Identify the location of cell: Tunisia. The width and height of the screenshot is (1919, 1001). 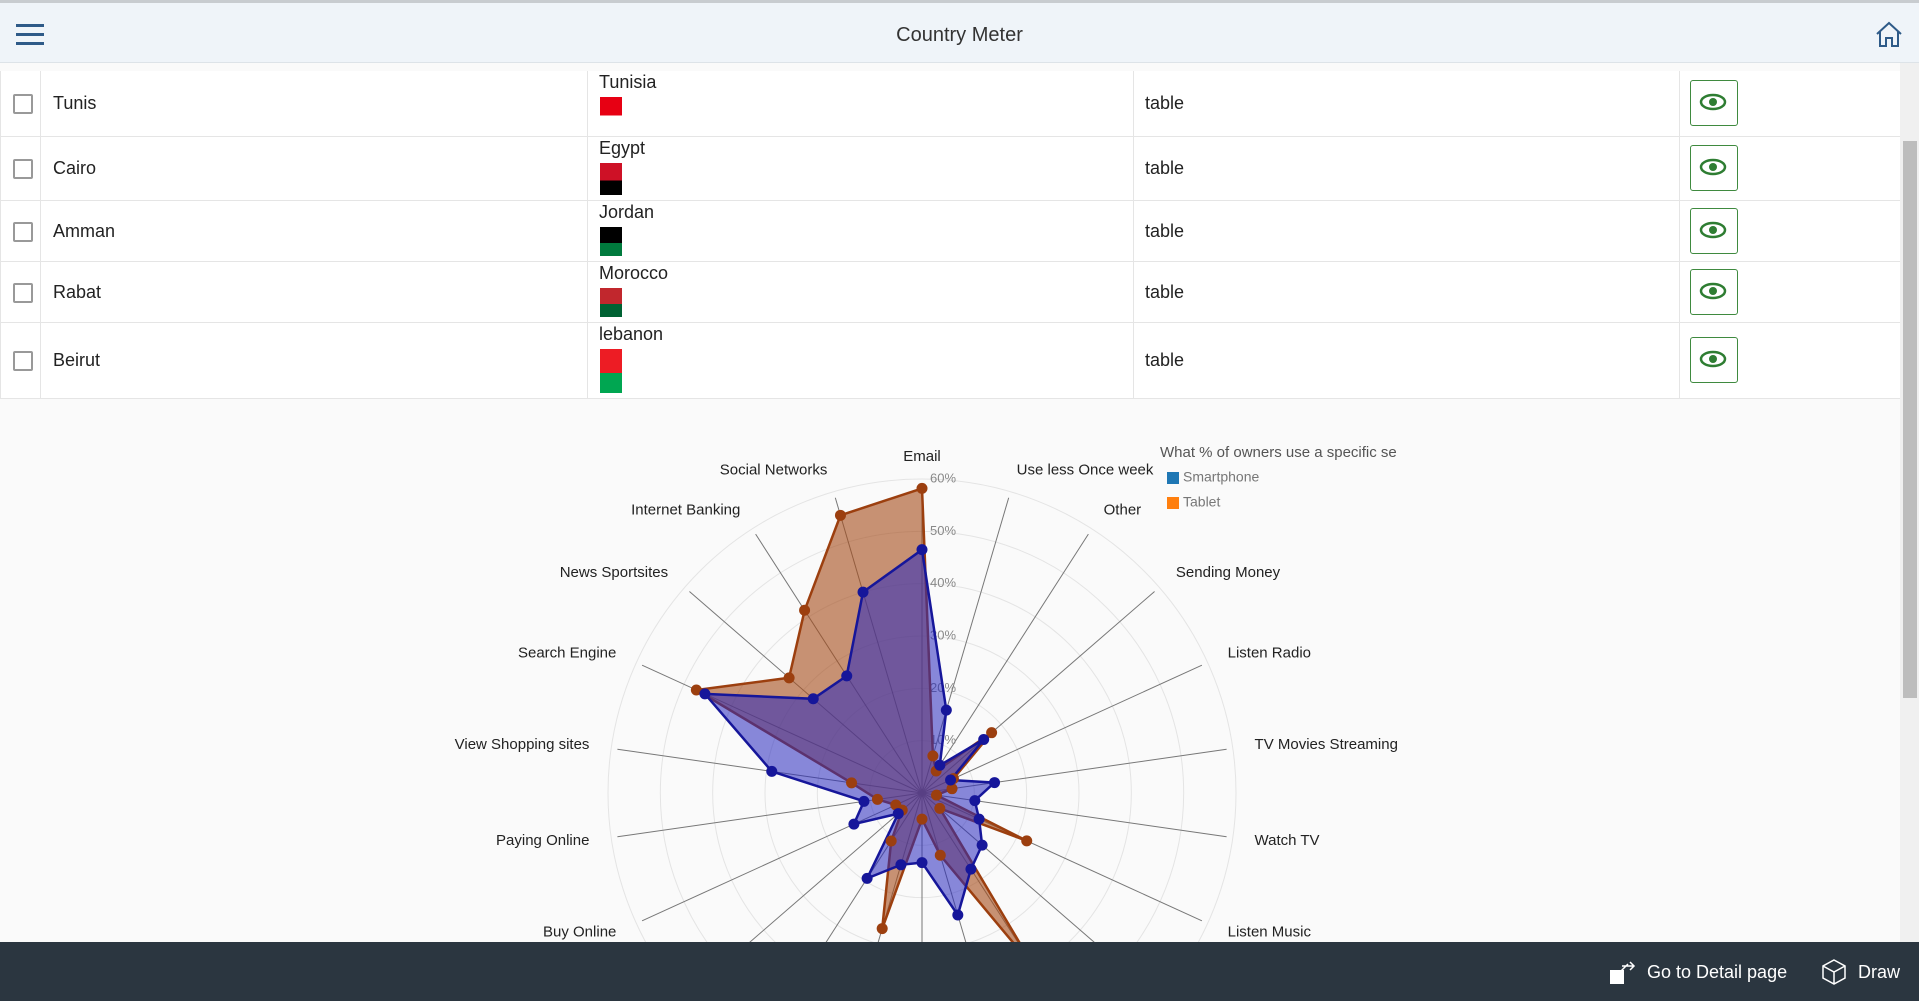
(861, 103).